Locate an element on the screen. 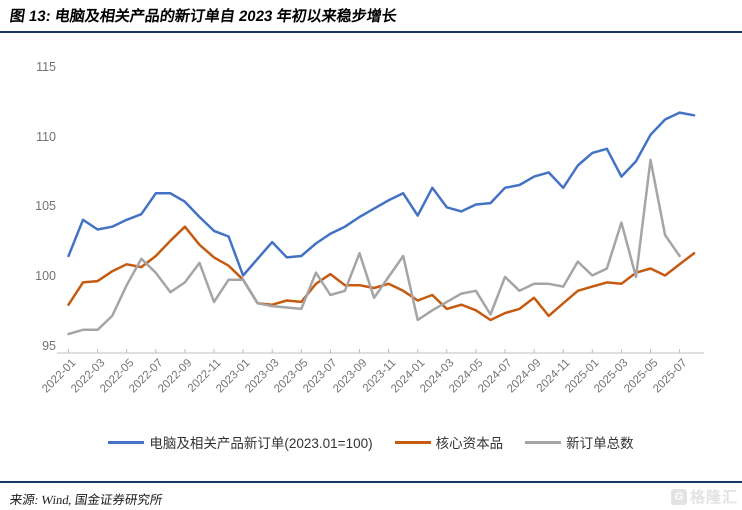 The height and width of the screenshot is (510, 742). top-divider is located at coordinates (371, 32).